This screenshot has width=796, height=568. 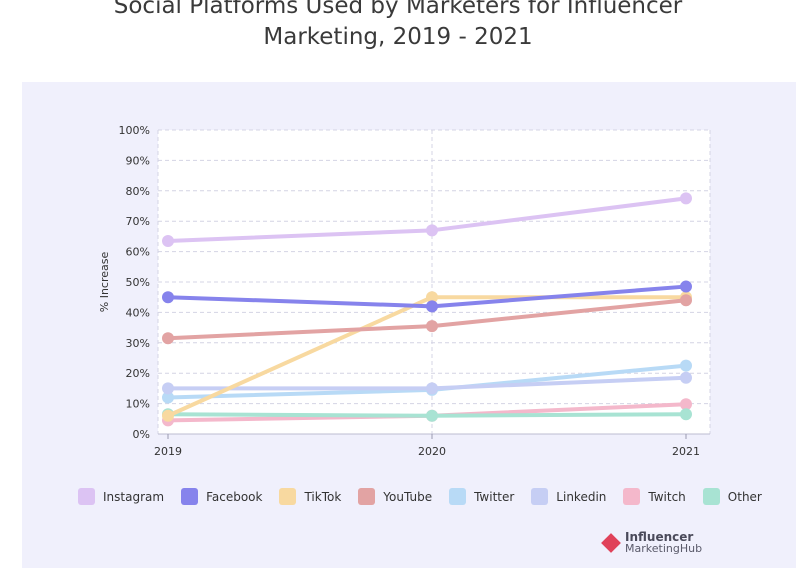 What do you see at coordinates (458, 496) in the screenshot?
I see `legend-swatch-twitter` at bounding box center [458, 496].